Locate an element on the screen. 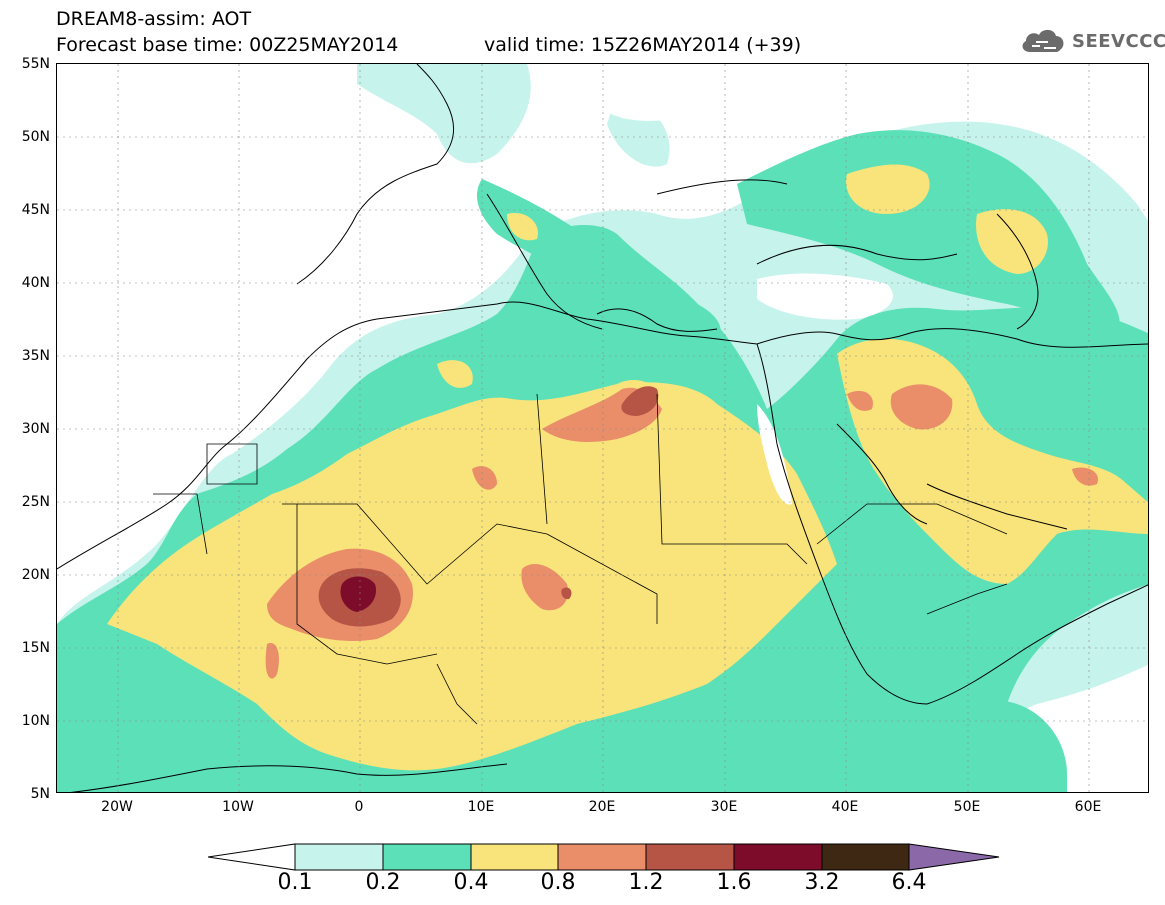 This screenshot has height=905, width=1165. aot-band-1.6 is located at coordinates (358, 594).